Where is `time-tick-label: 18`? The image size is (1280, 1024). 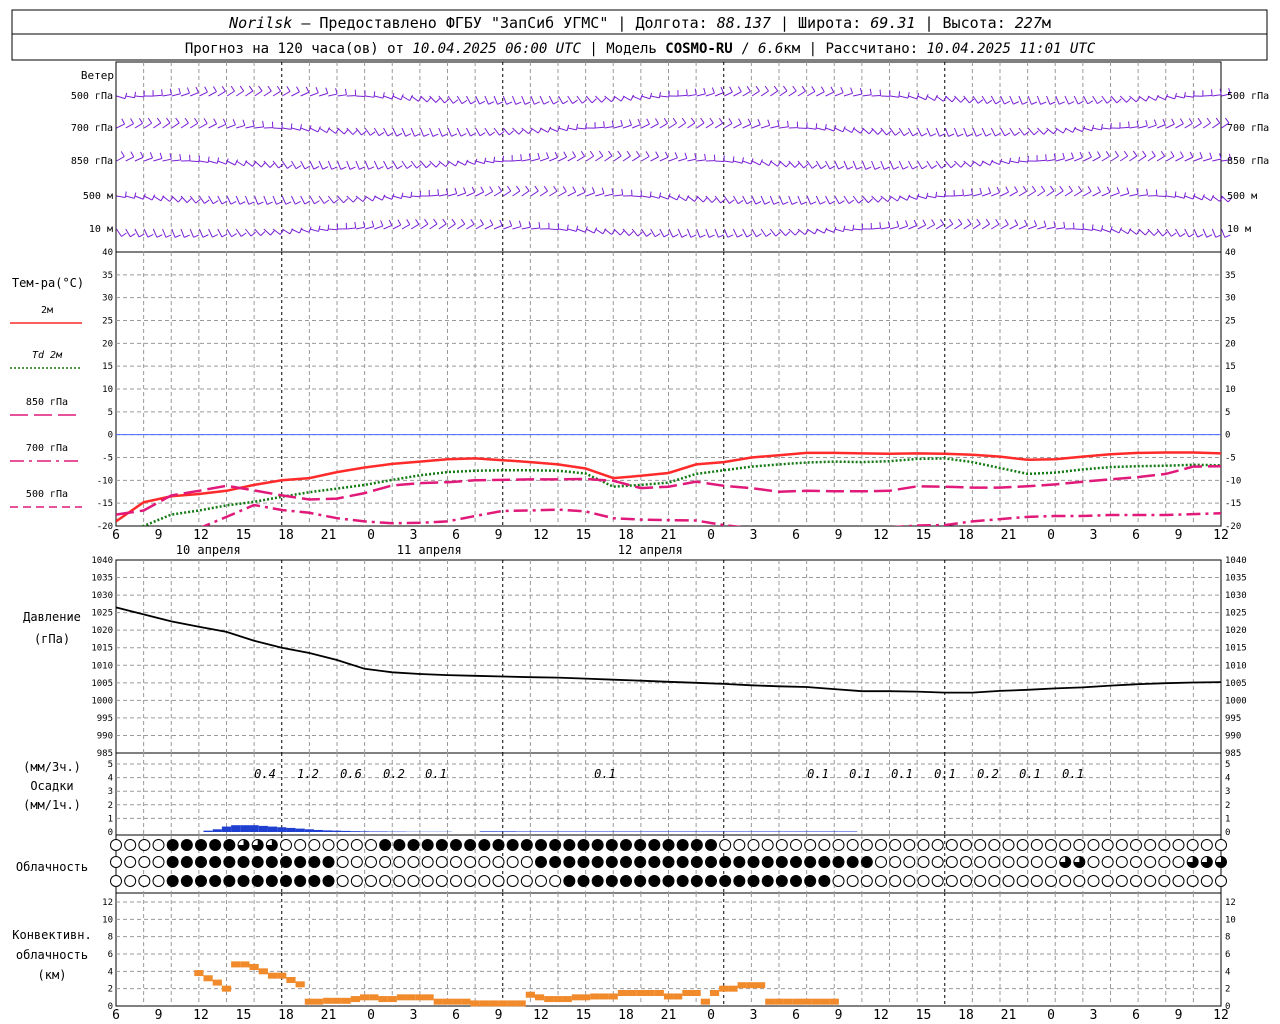
time-tick-label: 18 is located at coordinates (966, 1015).